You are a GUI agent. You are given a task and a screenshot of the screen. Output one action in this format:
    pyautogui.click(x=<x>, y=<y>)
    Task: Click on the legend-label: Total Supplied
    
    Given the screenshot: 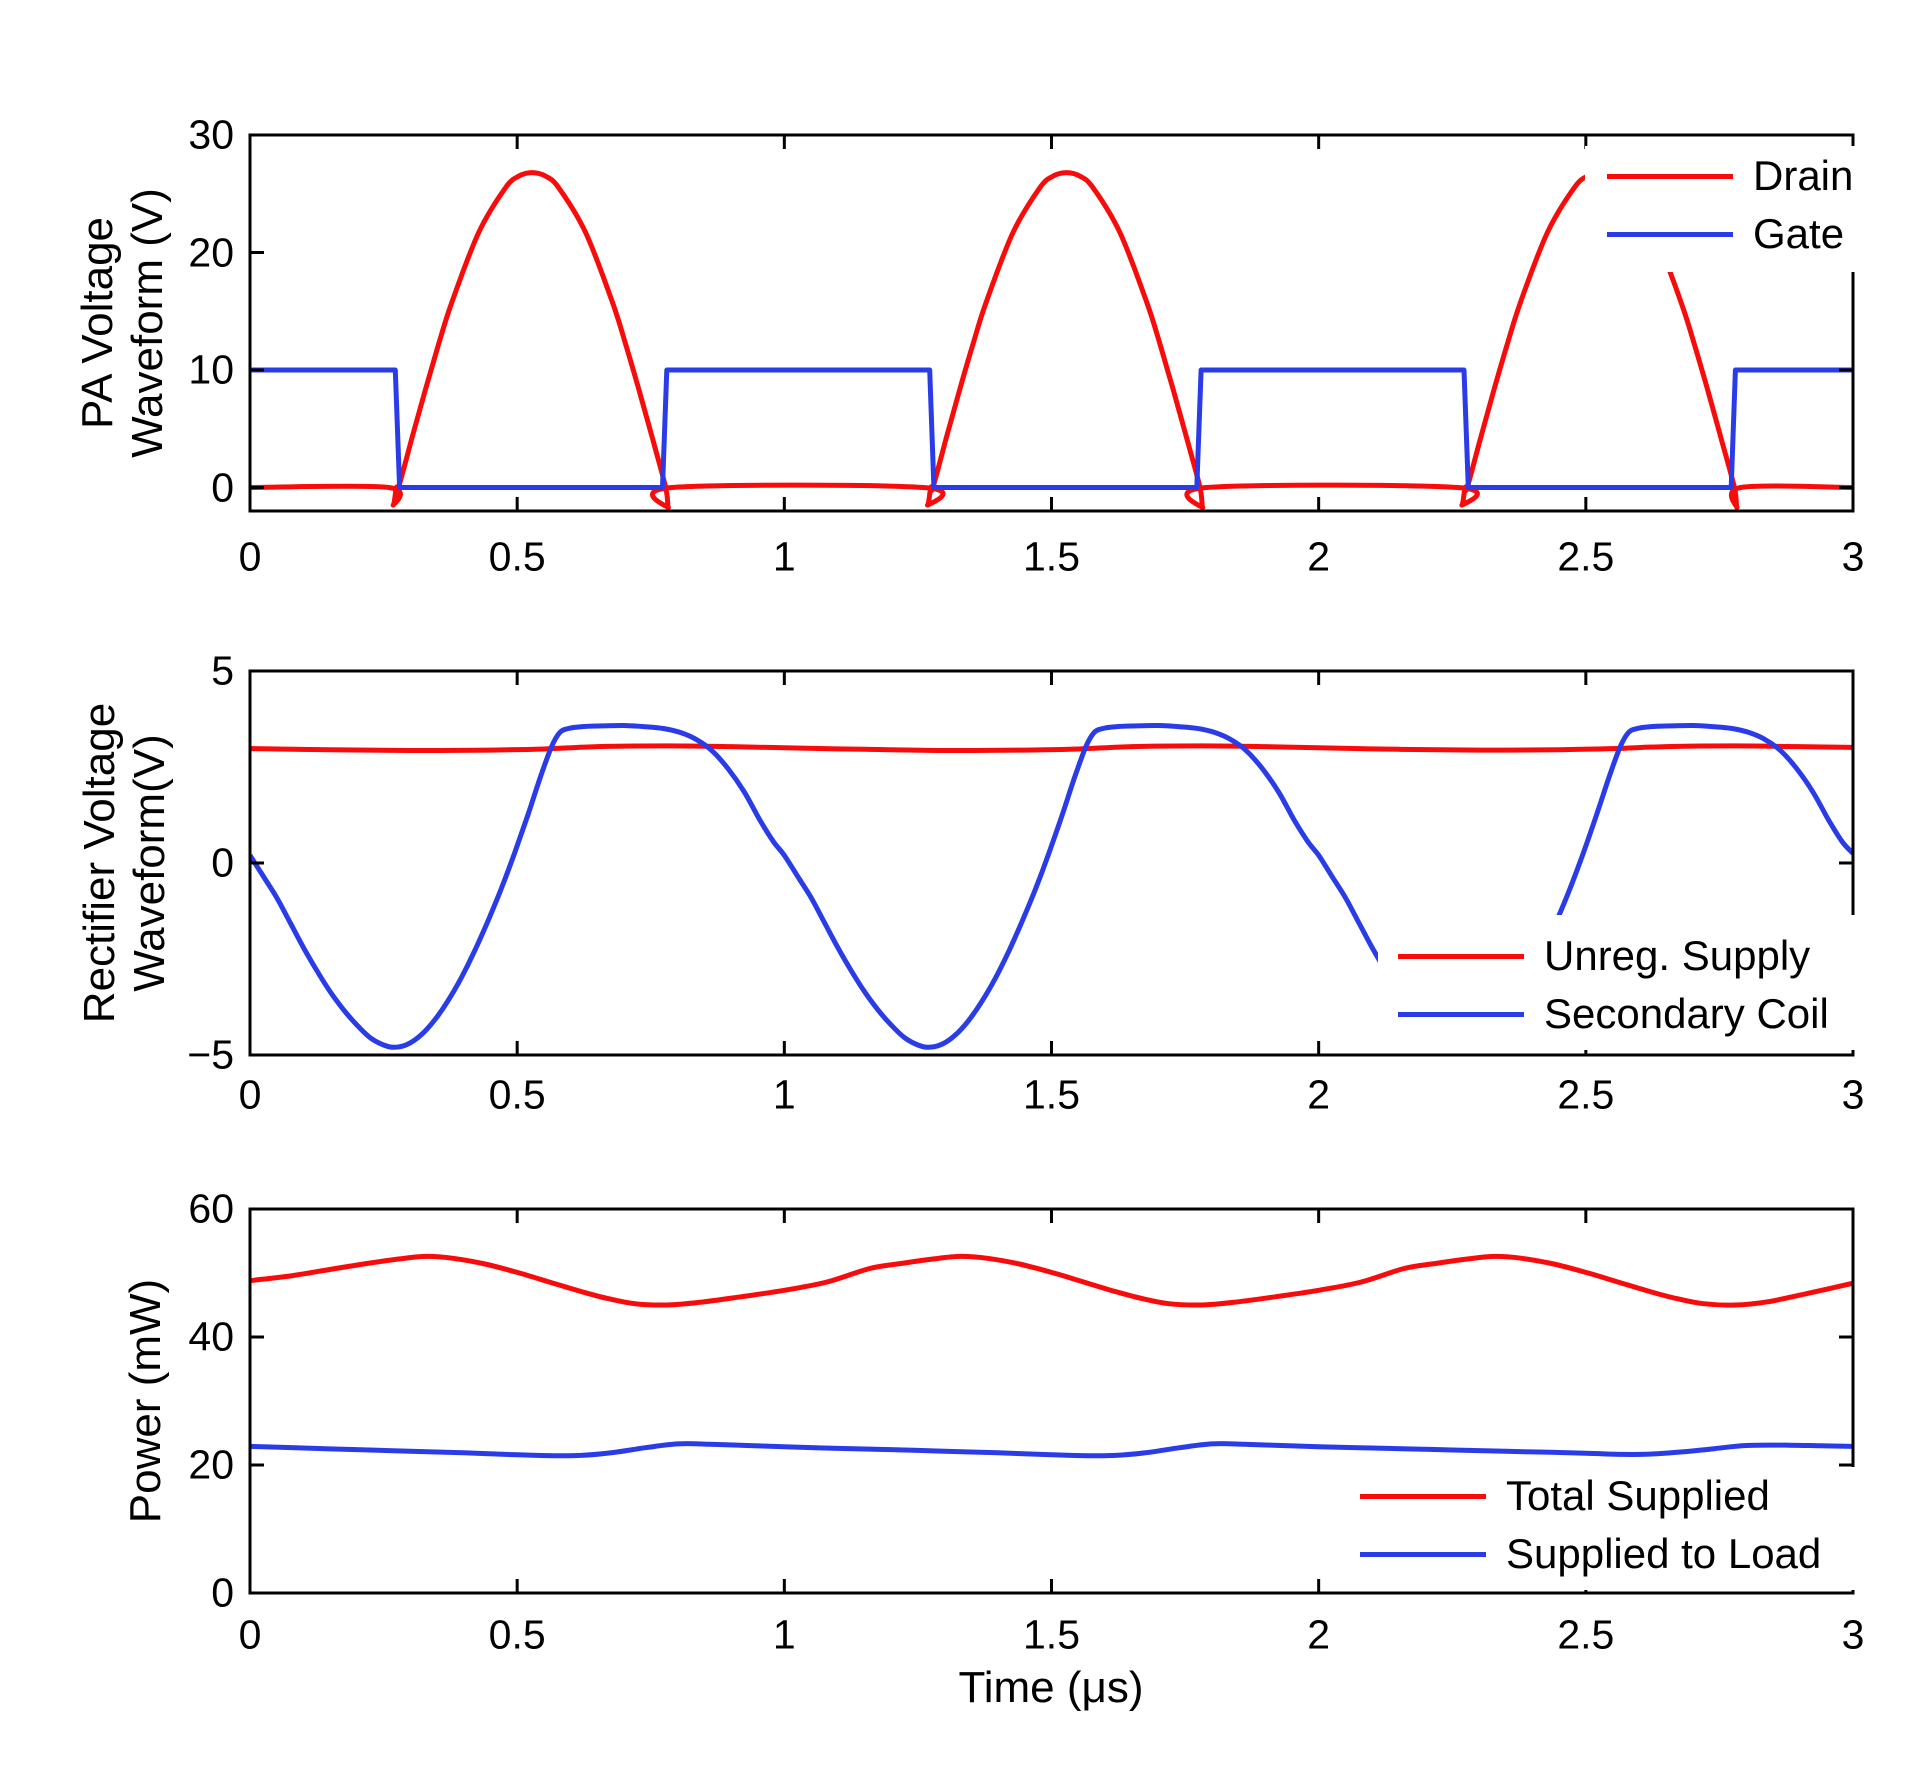 What is the action you would take?
    pyautogui.click(x=1638, y=1495)
    